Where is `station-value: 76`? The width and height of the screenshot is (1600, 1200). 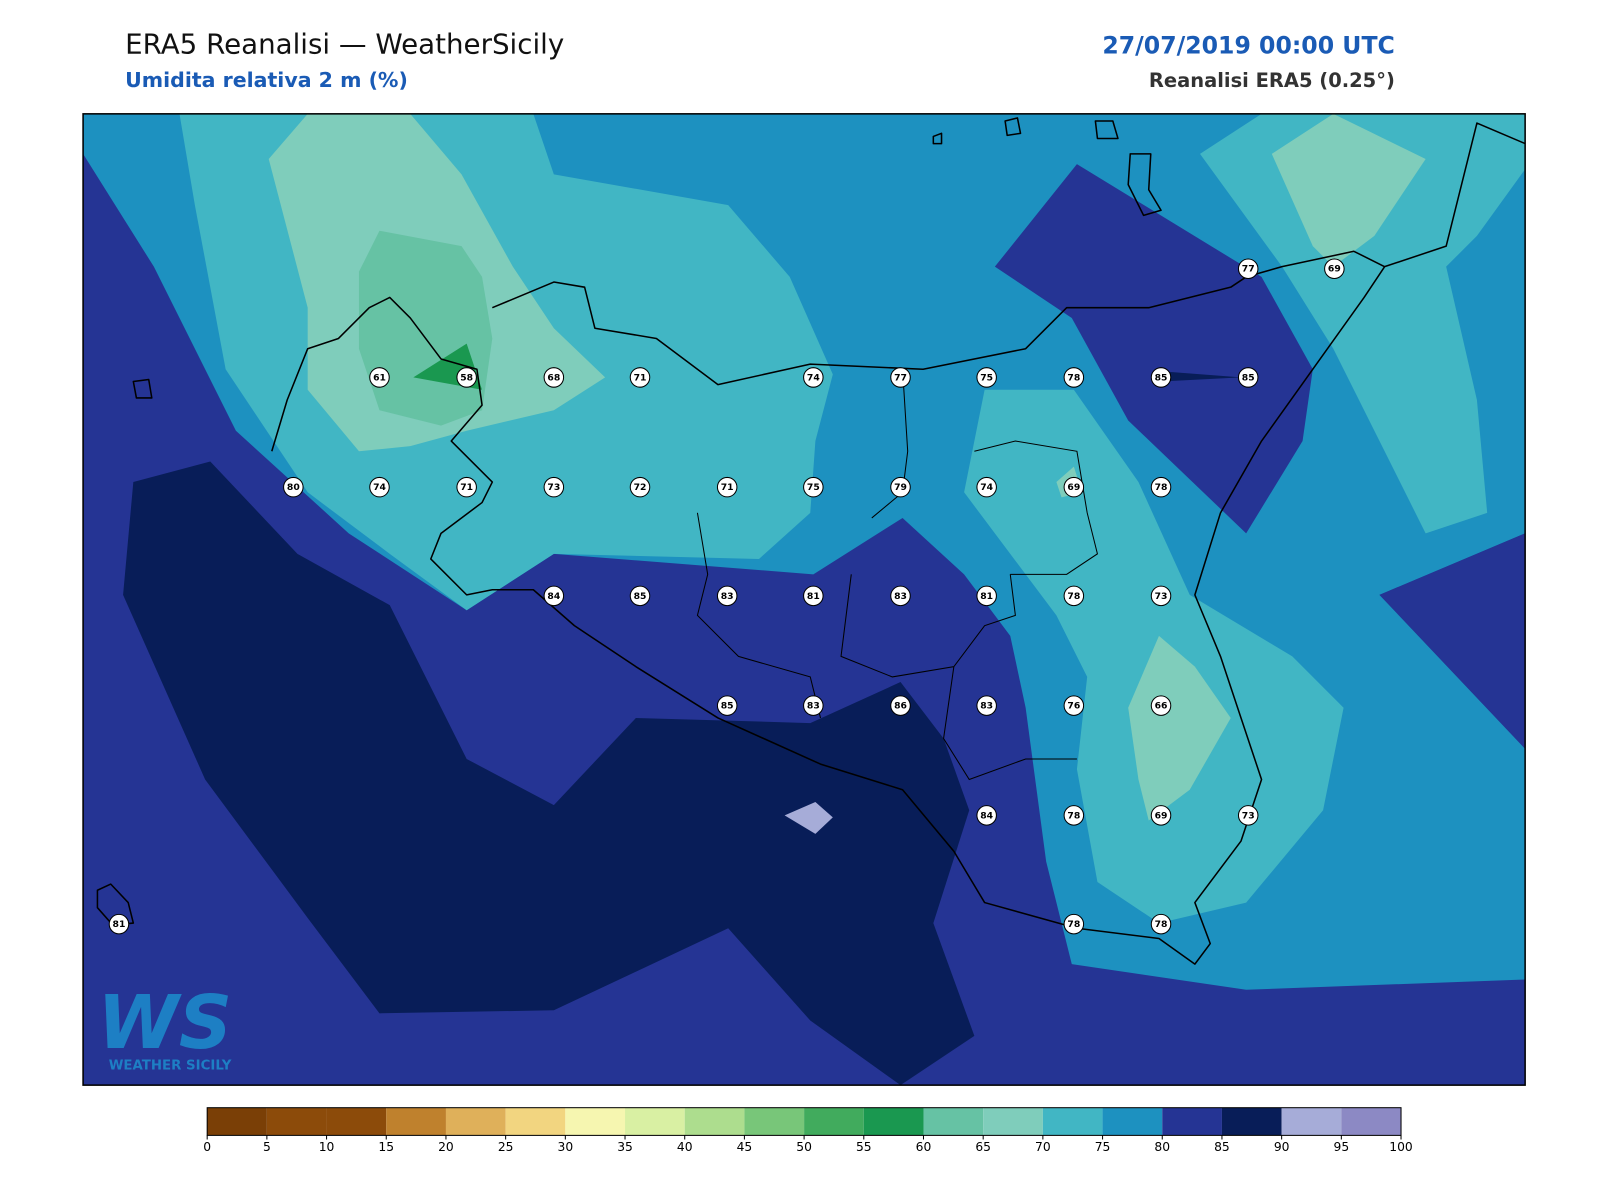 station-value: 76 is located at coordinates (1073, 706).